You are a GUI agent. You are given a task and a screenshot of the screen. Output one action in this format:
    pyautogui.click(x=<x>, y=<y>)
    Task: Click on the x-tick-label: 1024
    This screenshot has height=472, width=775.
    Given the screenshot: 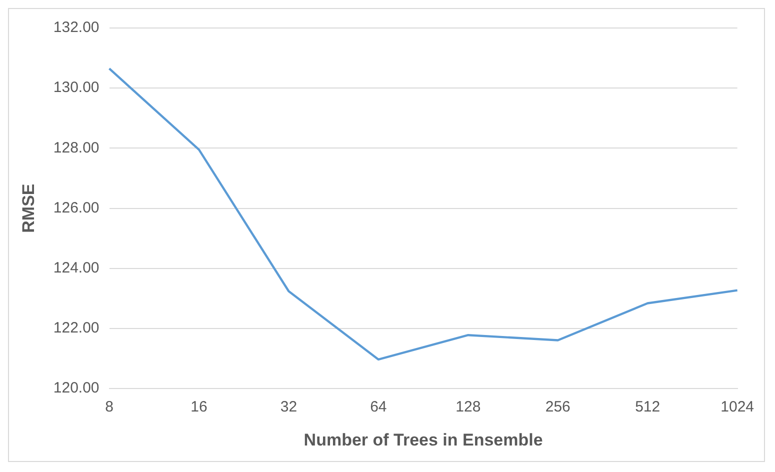 What is the action you would take?
    pyautogui.click(x=737, y=407)
    